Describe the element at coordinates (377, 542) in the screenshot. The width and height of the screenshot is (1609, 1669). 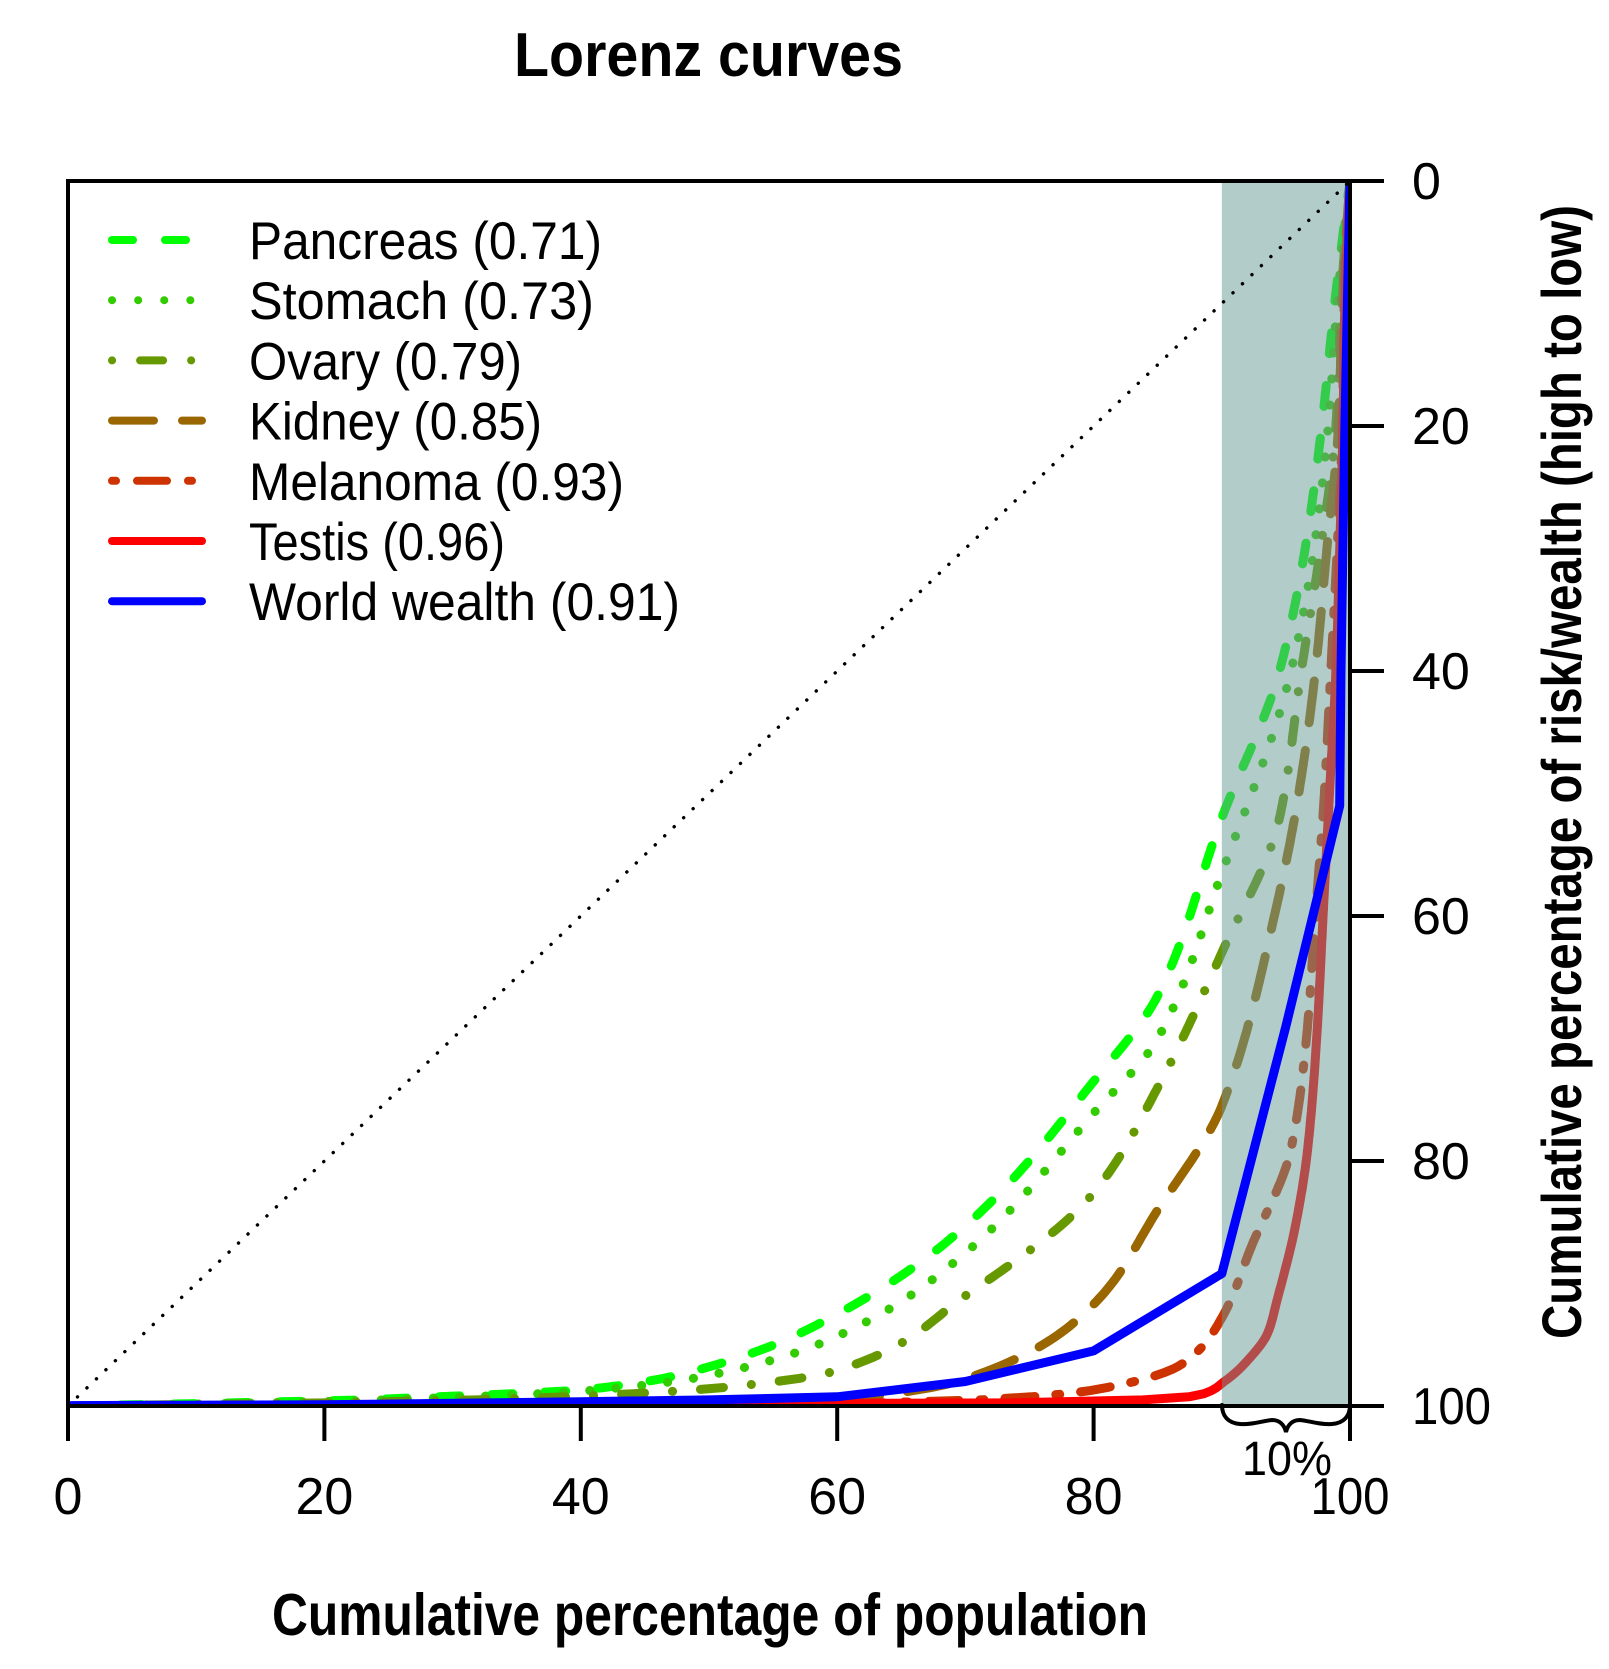
I see `svg-text: Testis (0.96)` at that location.